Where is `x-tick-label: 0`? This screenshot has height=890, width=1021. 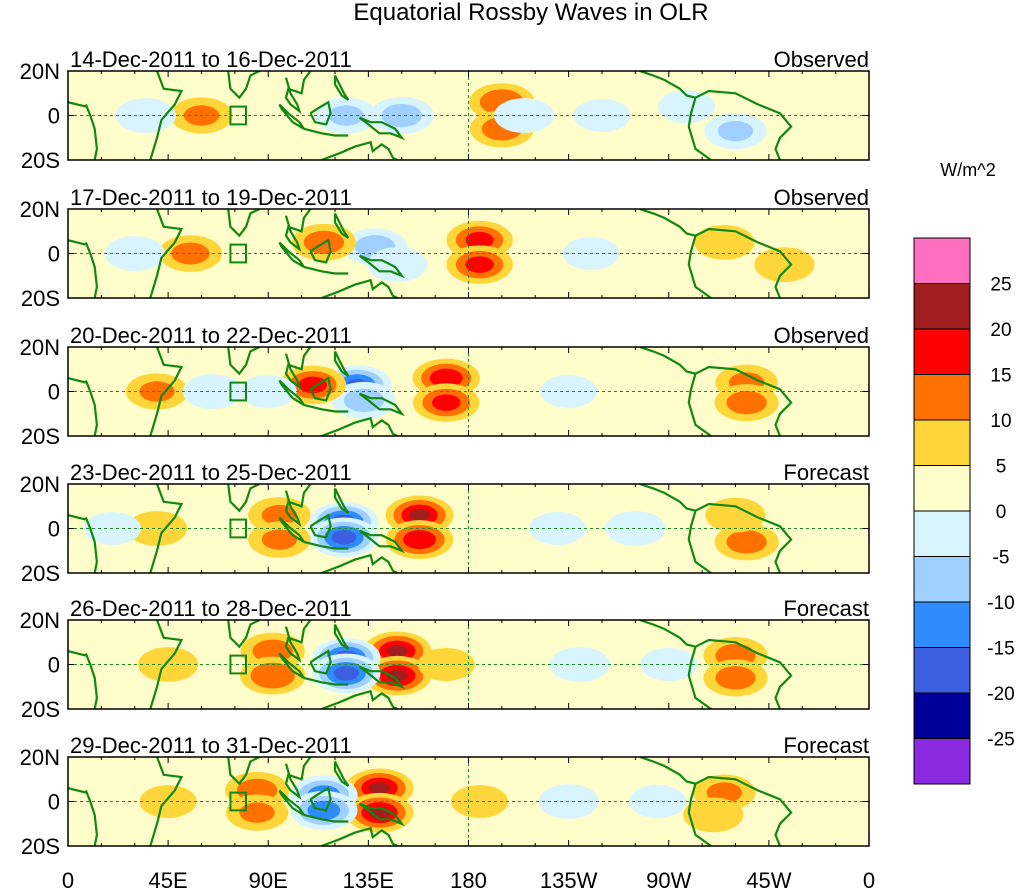 x-tick-label: 0 is located at coordinates (869, 879).